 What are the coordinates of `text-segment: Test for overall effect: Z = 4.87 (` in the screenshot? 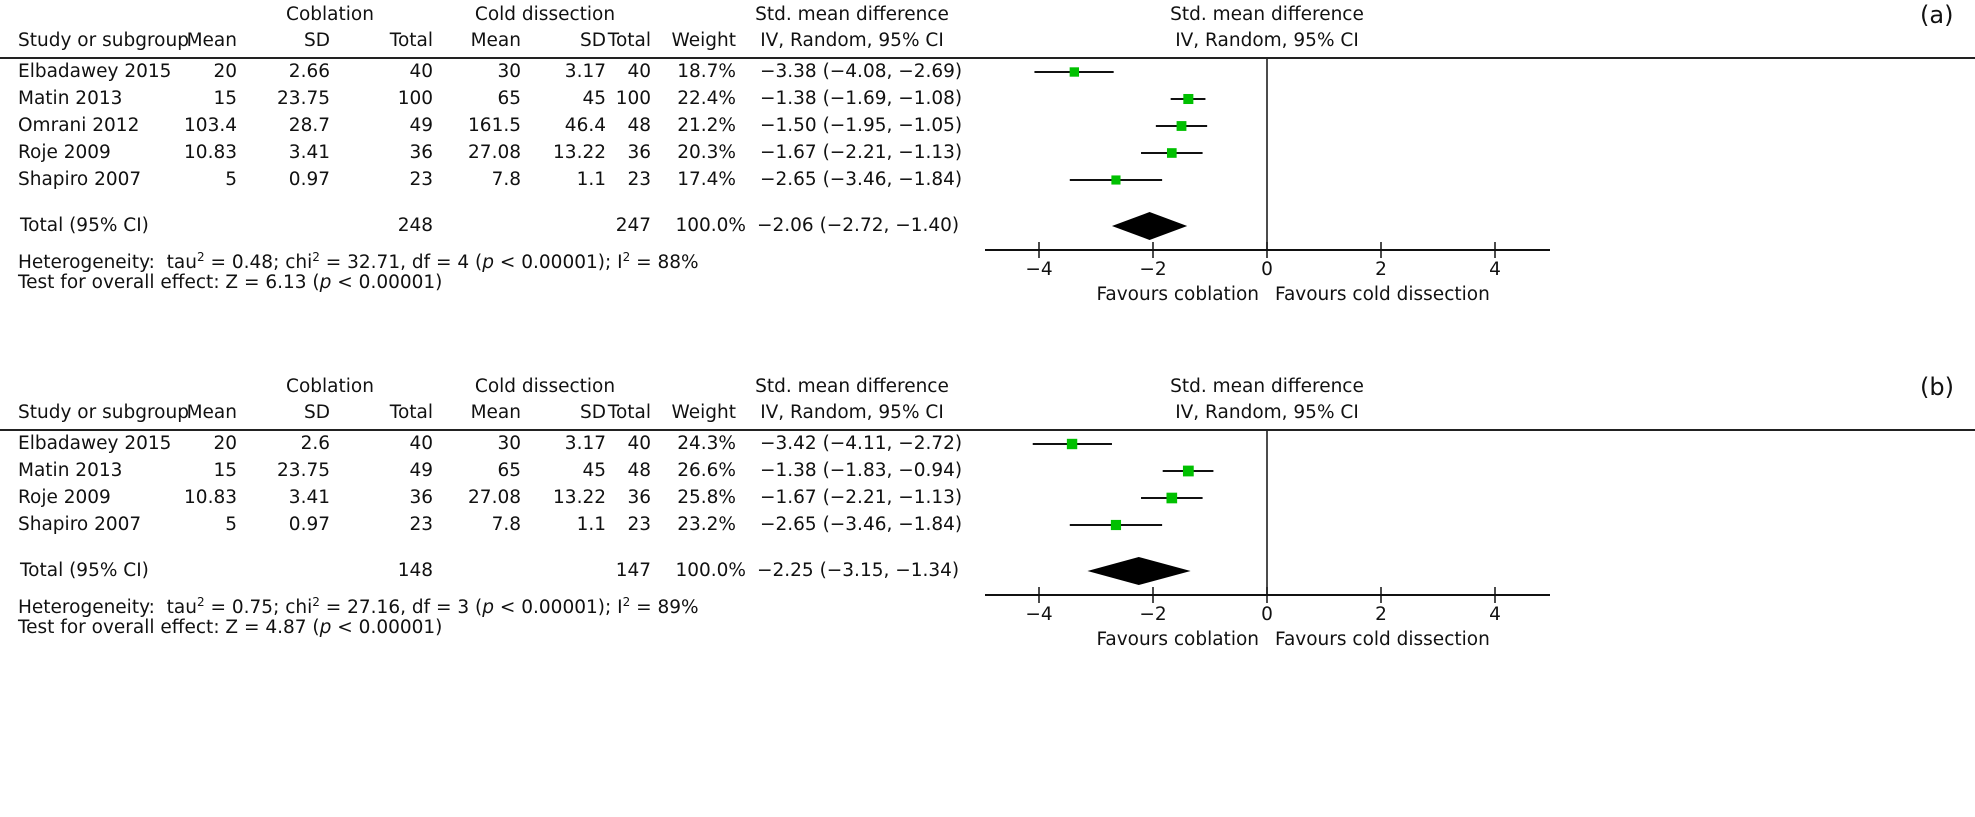 It's located at (169, 627).